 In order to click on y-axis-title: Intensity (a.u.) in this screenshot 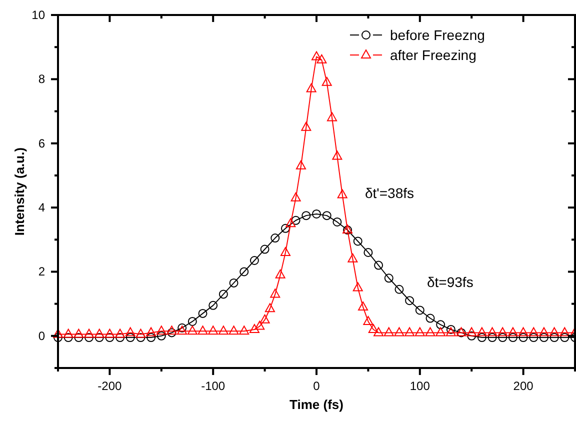, I will do `click(19, 191)`.